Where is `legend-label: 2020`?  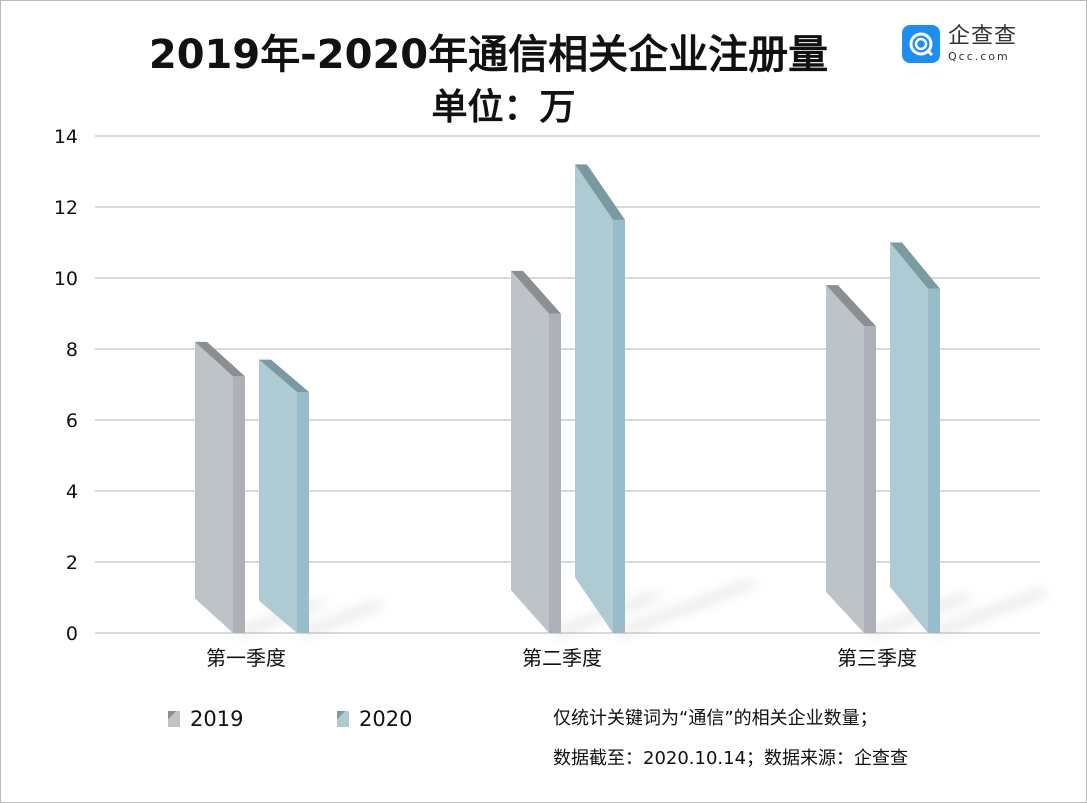
legend-label: 2020 is located at coordinates (386, 719).